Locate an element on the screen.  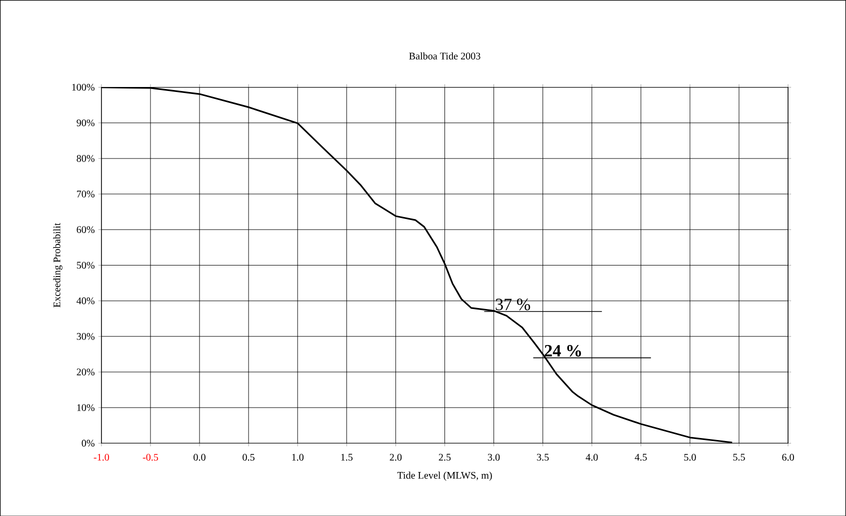
x-tick-label: 3.0 is located at coordinates (494, 457).